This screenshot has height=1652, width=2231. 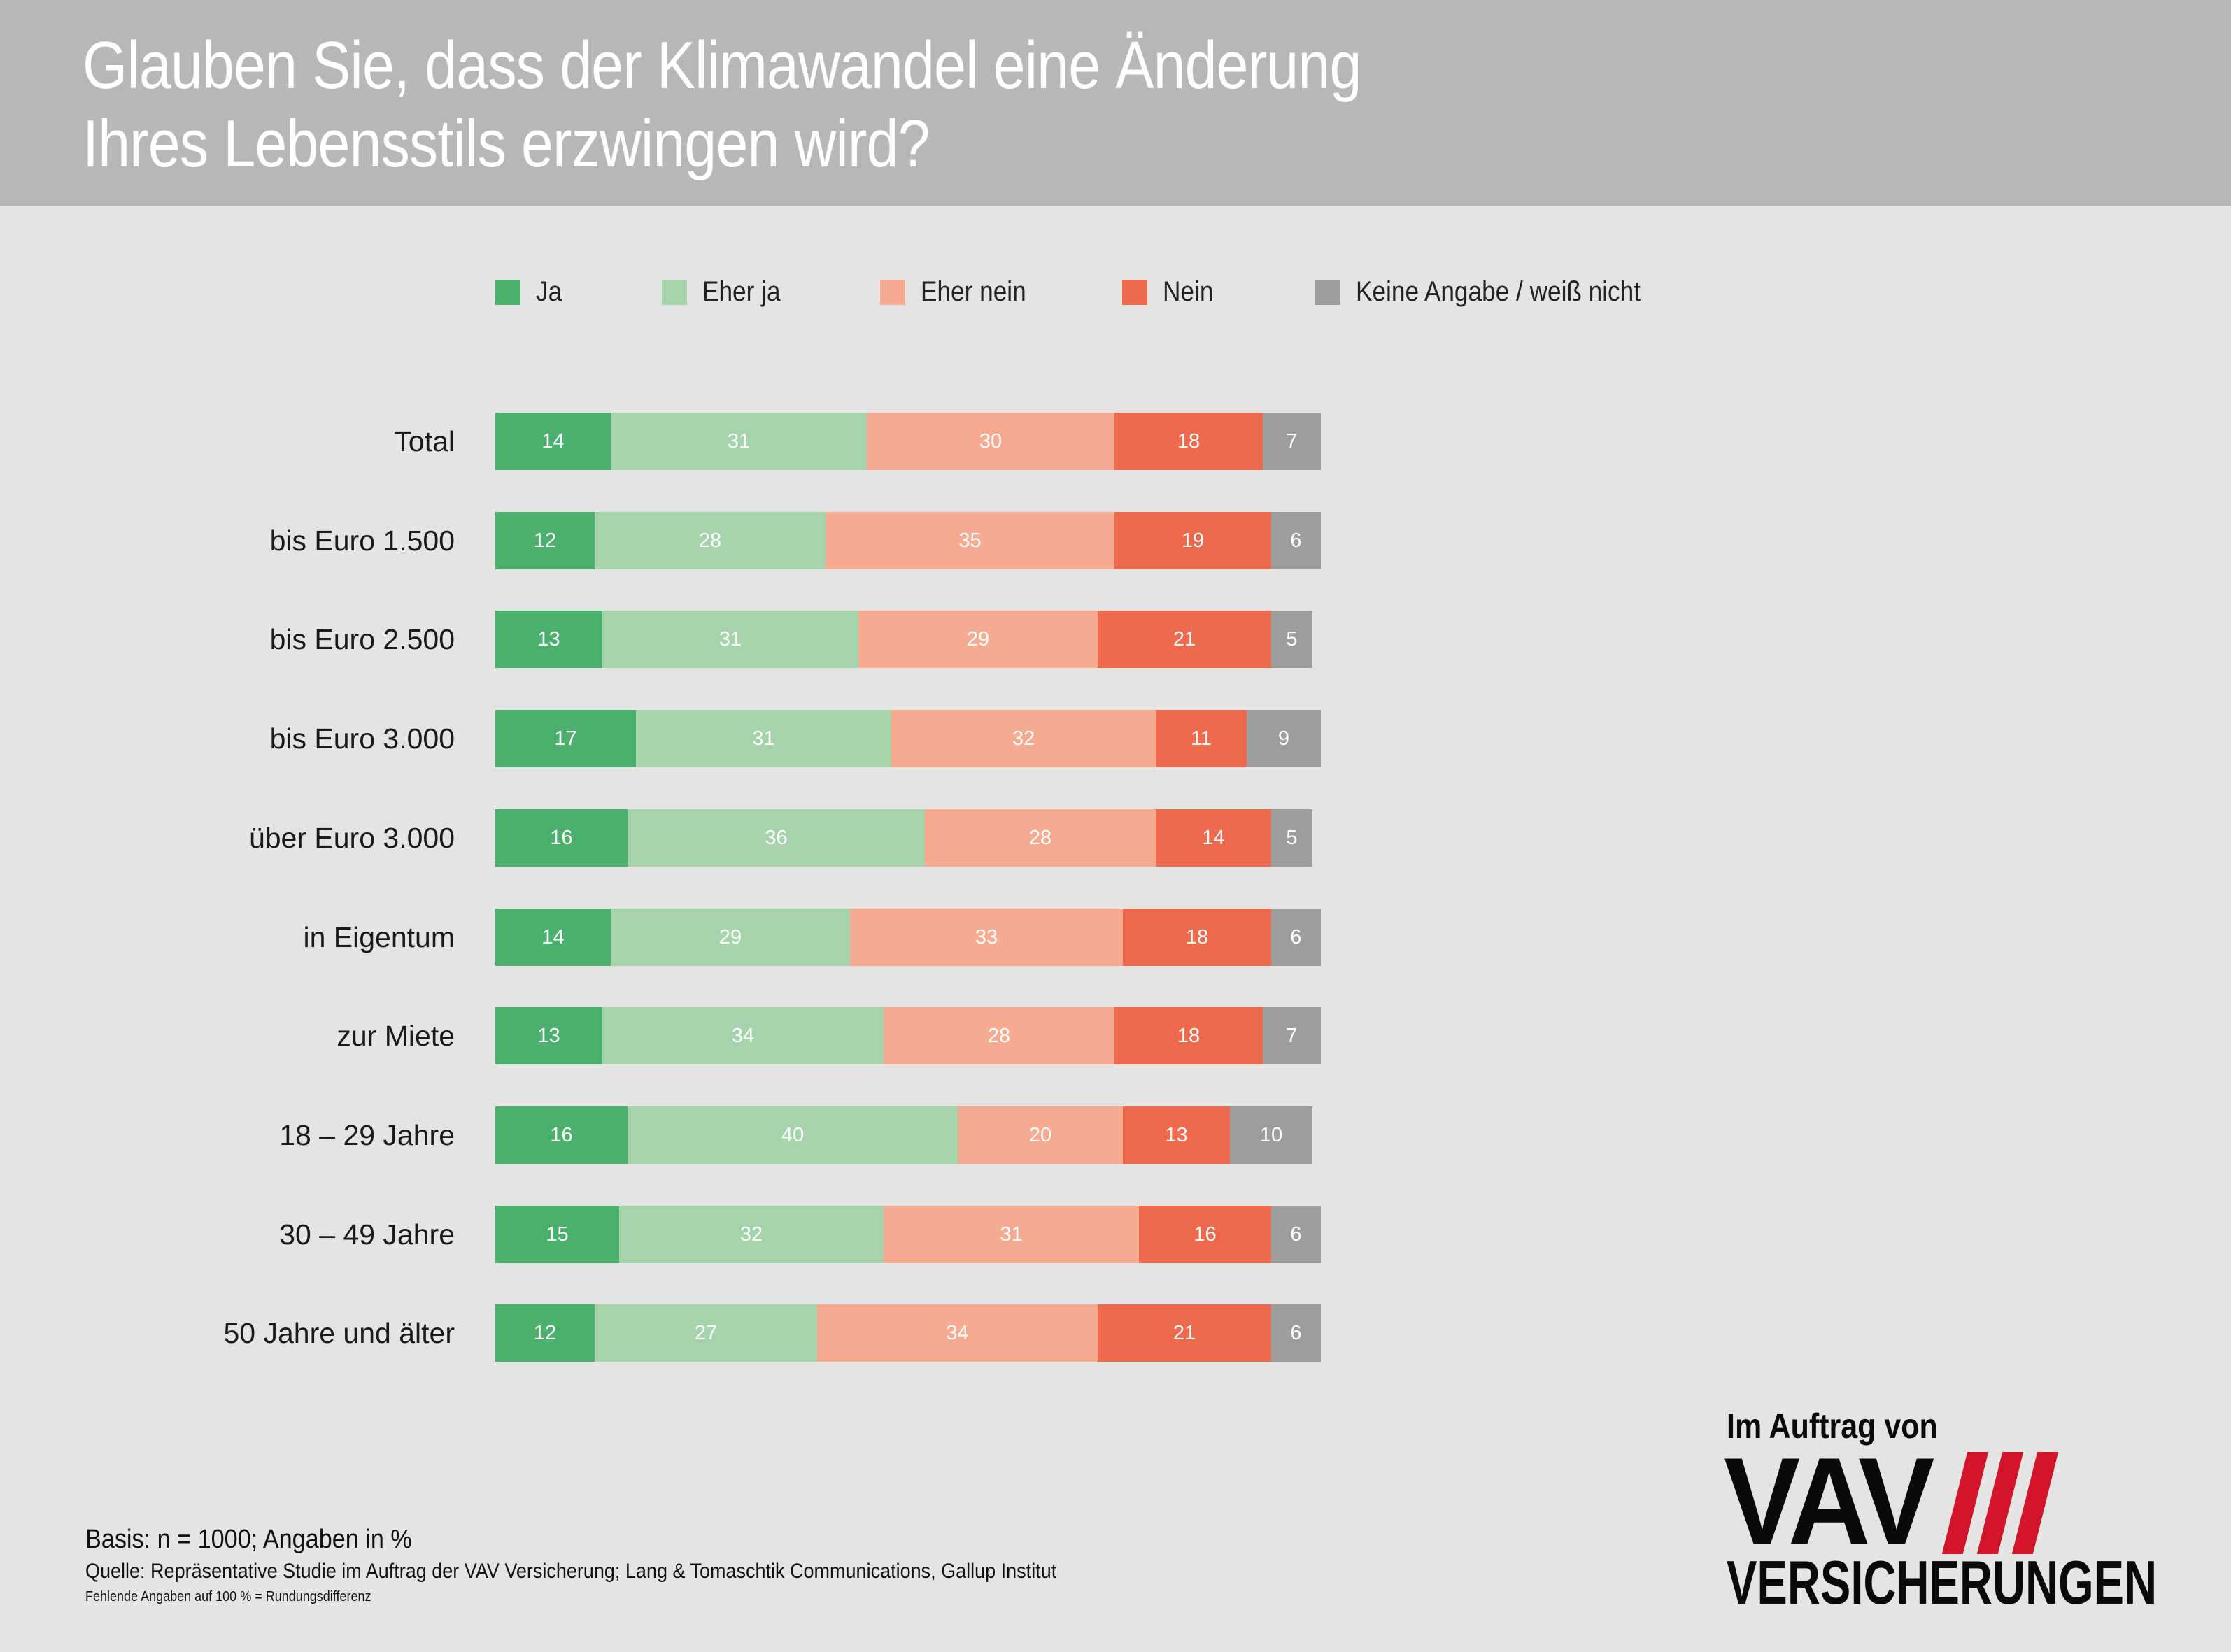 I want to click on category-label: über Euro 3.000, so click(x=351, y=838).